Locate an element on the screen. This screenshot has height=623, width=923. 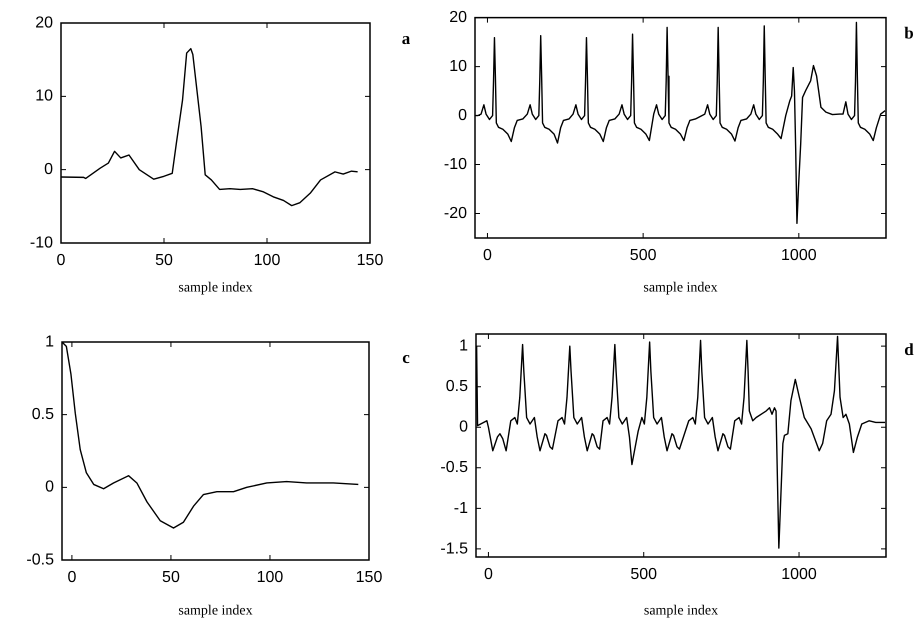
text: d is located at coordinates (909, 349).